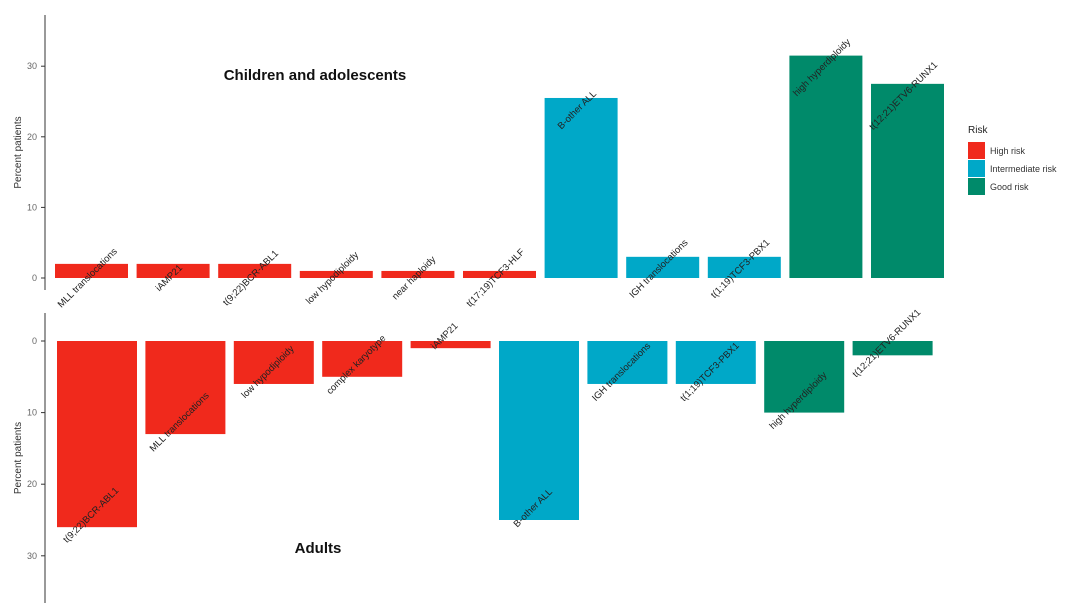 The image size is (1065, 606). I want to click on legend-label: High risk, so click(1008, 151).